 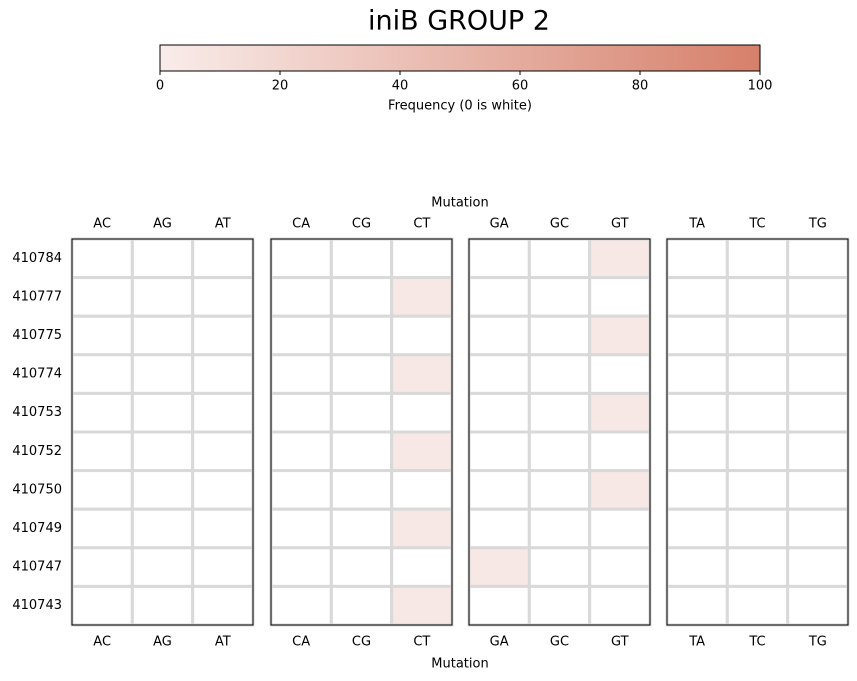 I want to click on colorbar, so click(x=460, y=58).